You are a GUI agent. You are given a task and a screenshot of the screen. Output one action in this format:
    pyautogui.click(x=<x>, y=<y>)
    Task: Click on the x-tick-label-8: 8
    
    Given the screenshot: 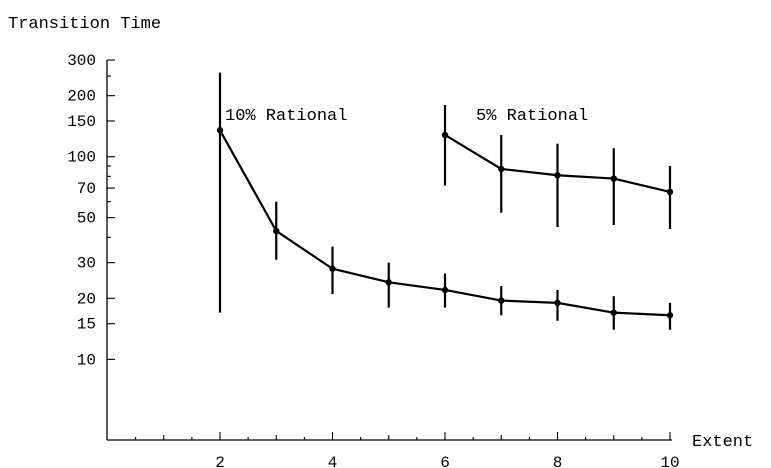 What is the action you would take?
    pyautogui.click(x=558, y=461)
    